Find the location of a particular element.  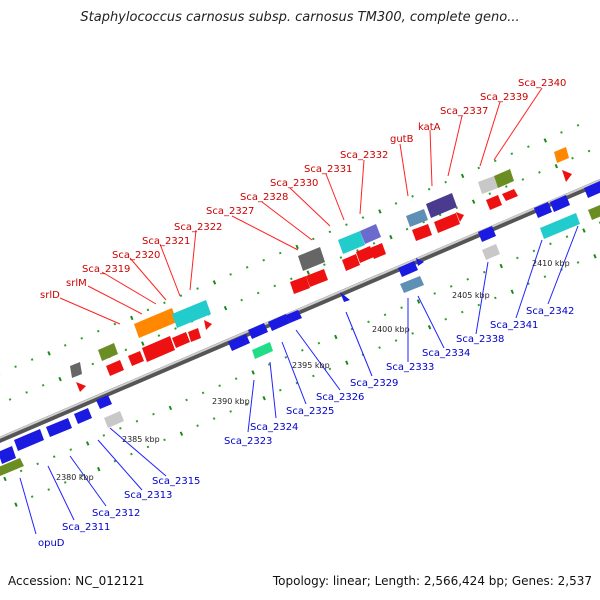

label-Sca_2320: Sca_2320 is located at coordinates (136, 255).